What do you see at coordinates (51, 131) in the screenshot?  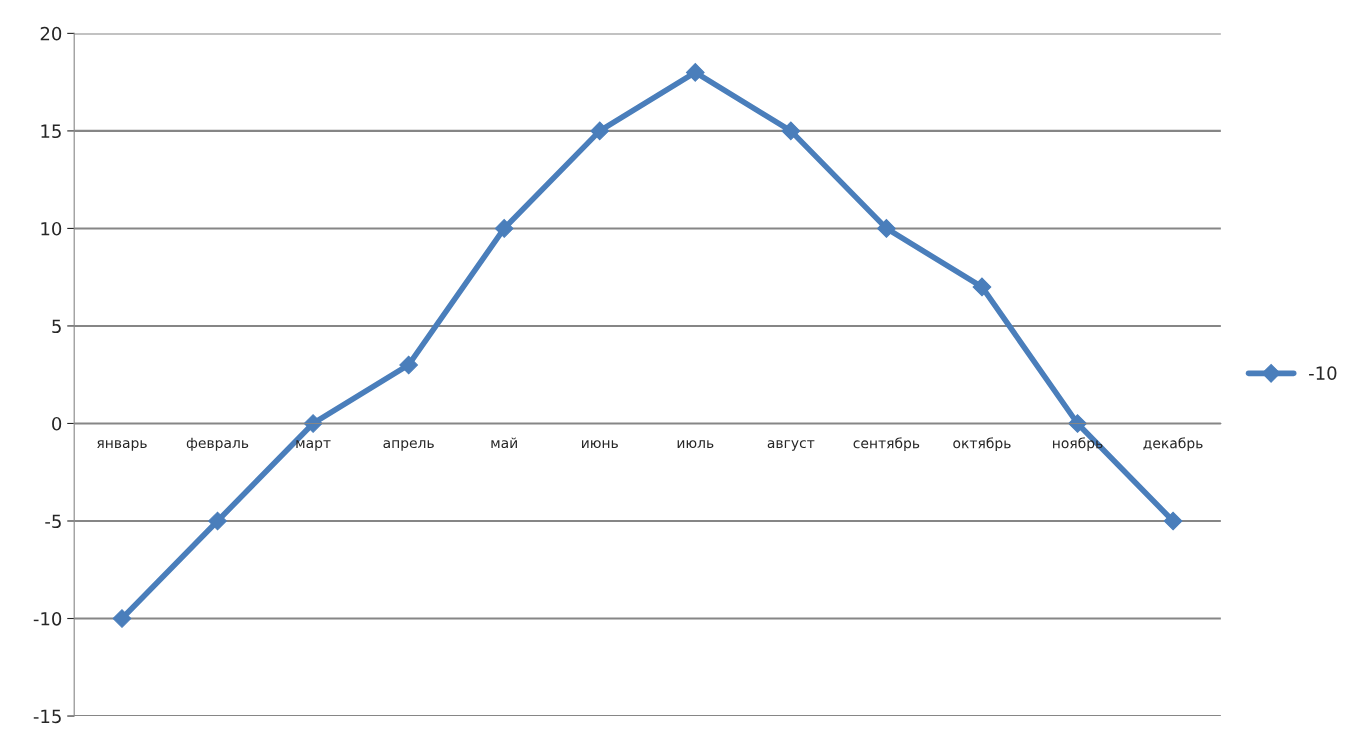 I see `y-tick-label: 15` at bounding box center [51, 131].